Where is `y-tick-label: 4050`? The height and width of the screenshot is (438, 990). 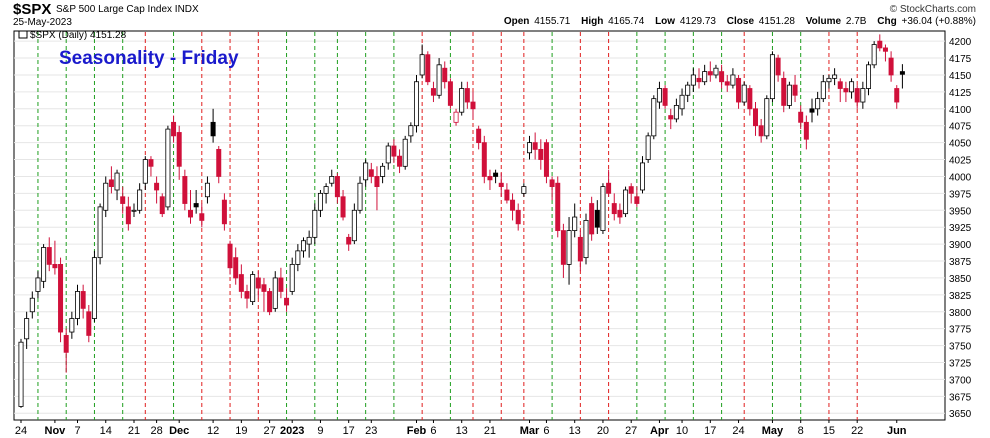
y-tick-label: 4050 is located at coordinates (960, 144).